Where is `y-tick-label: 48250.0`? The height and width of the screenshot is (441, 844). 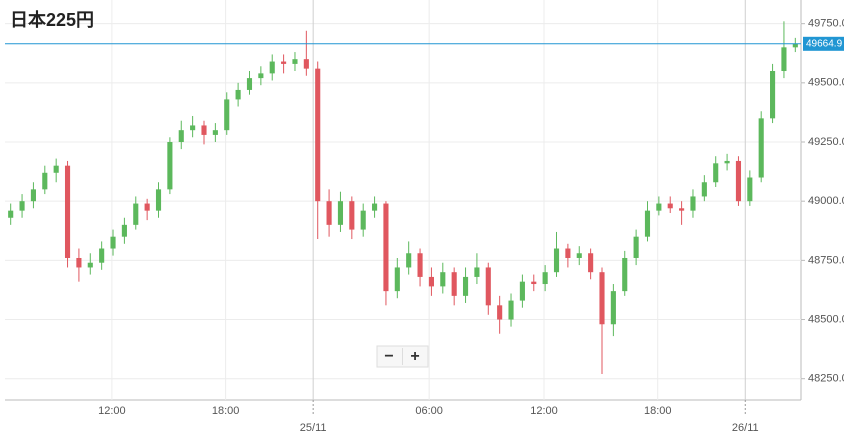 y-tick-label: 48250.0 is located at coordinates (826, 379).